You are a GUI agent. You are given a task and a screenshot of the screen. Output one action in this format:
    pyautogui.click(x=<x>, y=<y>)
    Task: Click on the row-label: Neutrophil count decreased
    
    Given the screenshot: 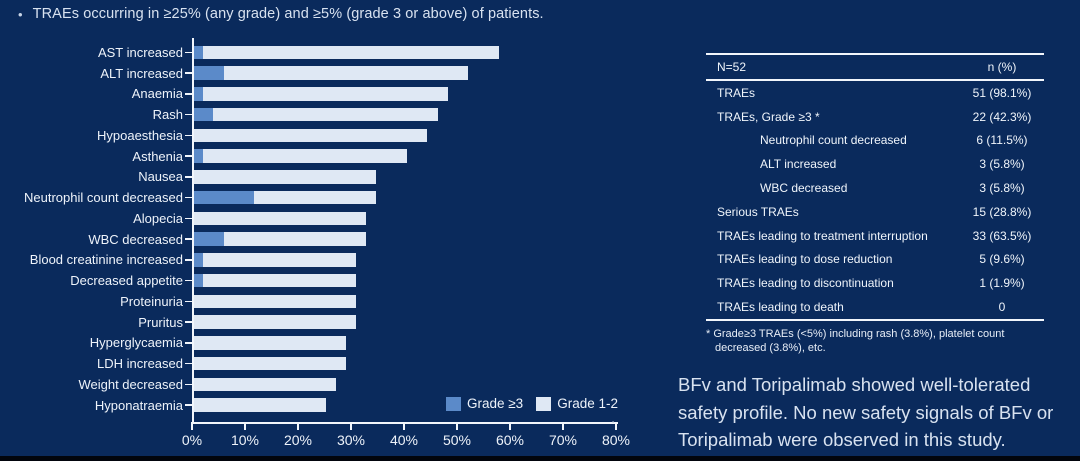 What is the action you would take?
    pyautogui.click(x=833, y=140)
    